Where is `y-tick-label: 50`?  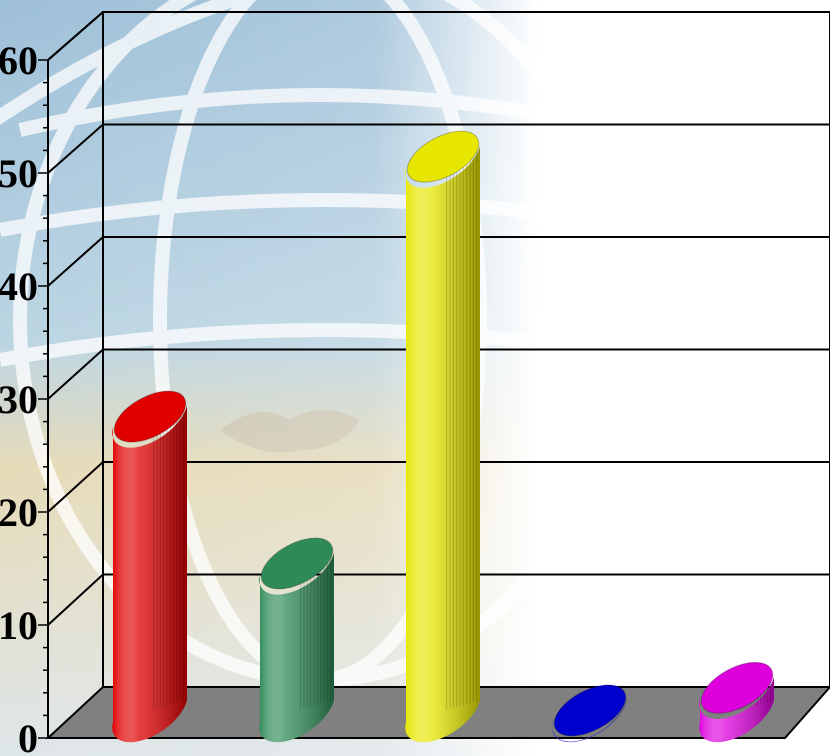
y-tick-label: 50 is located at coordinates (19, 173).